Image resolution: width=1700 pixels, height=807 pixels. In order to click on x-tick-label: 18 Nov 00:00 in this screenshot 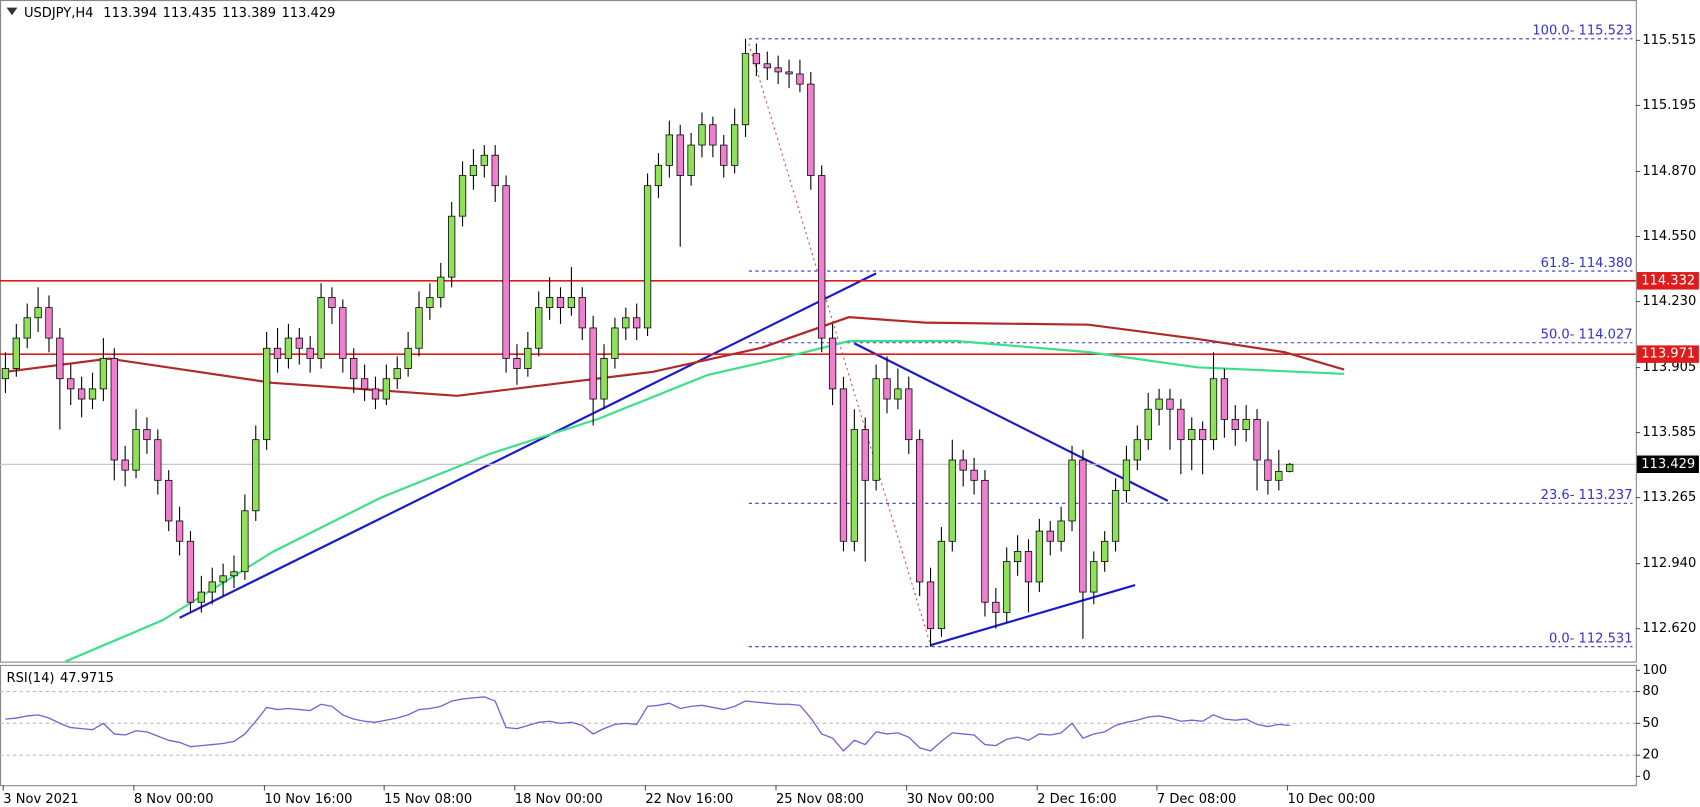, I will do `click(559, 799)`.